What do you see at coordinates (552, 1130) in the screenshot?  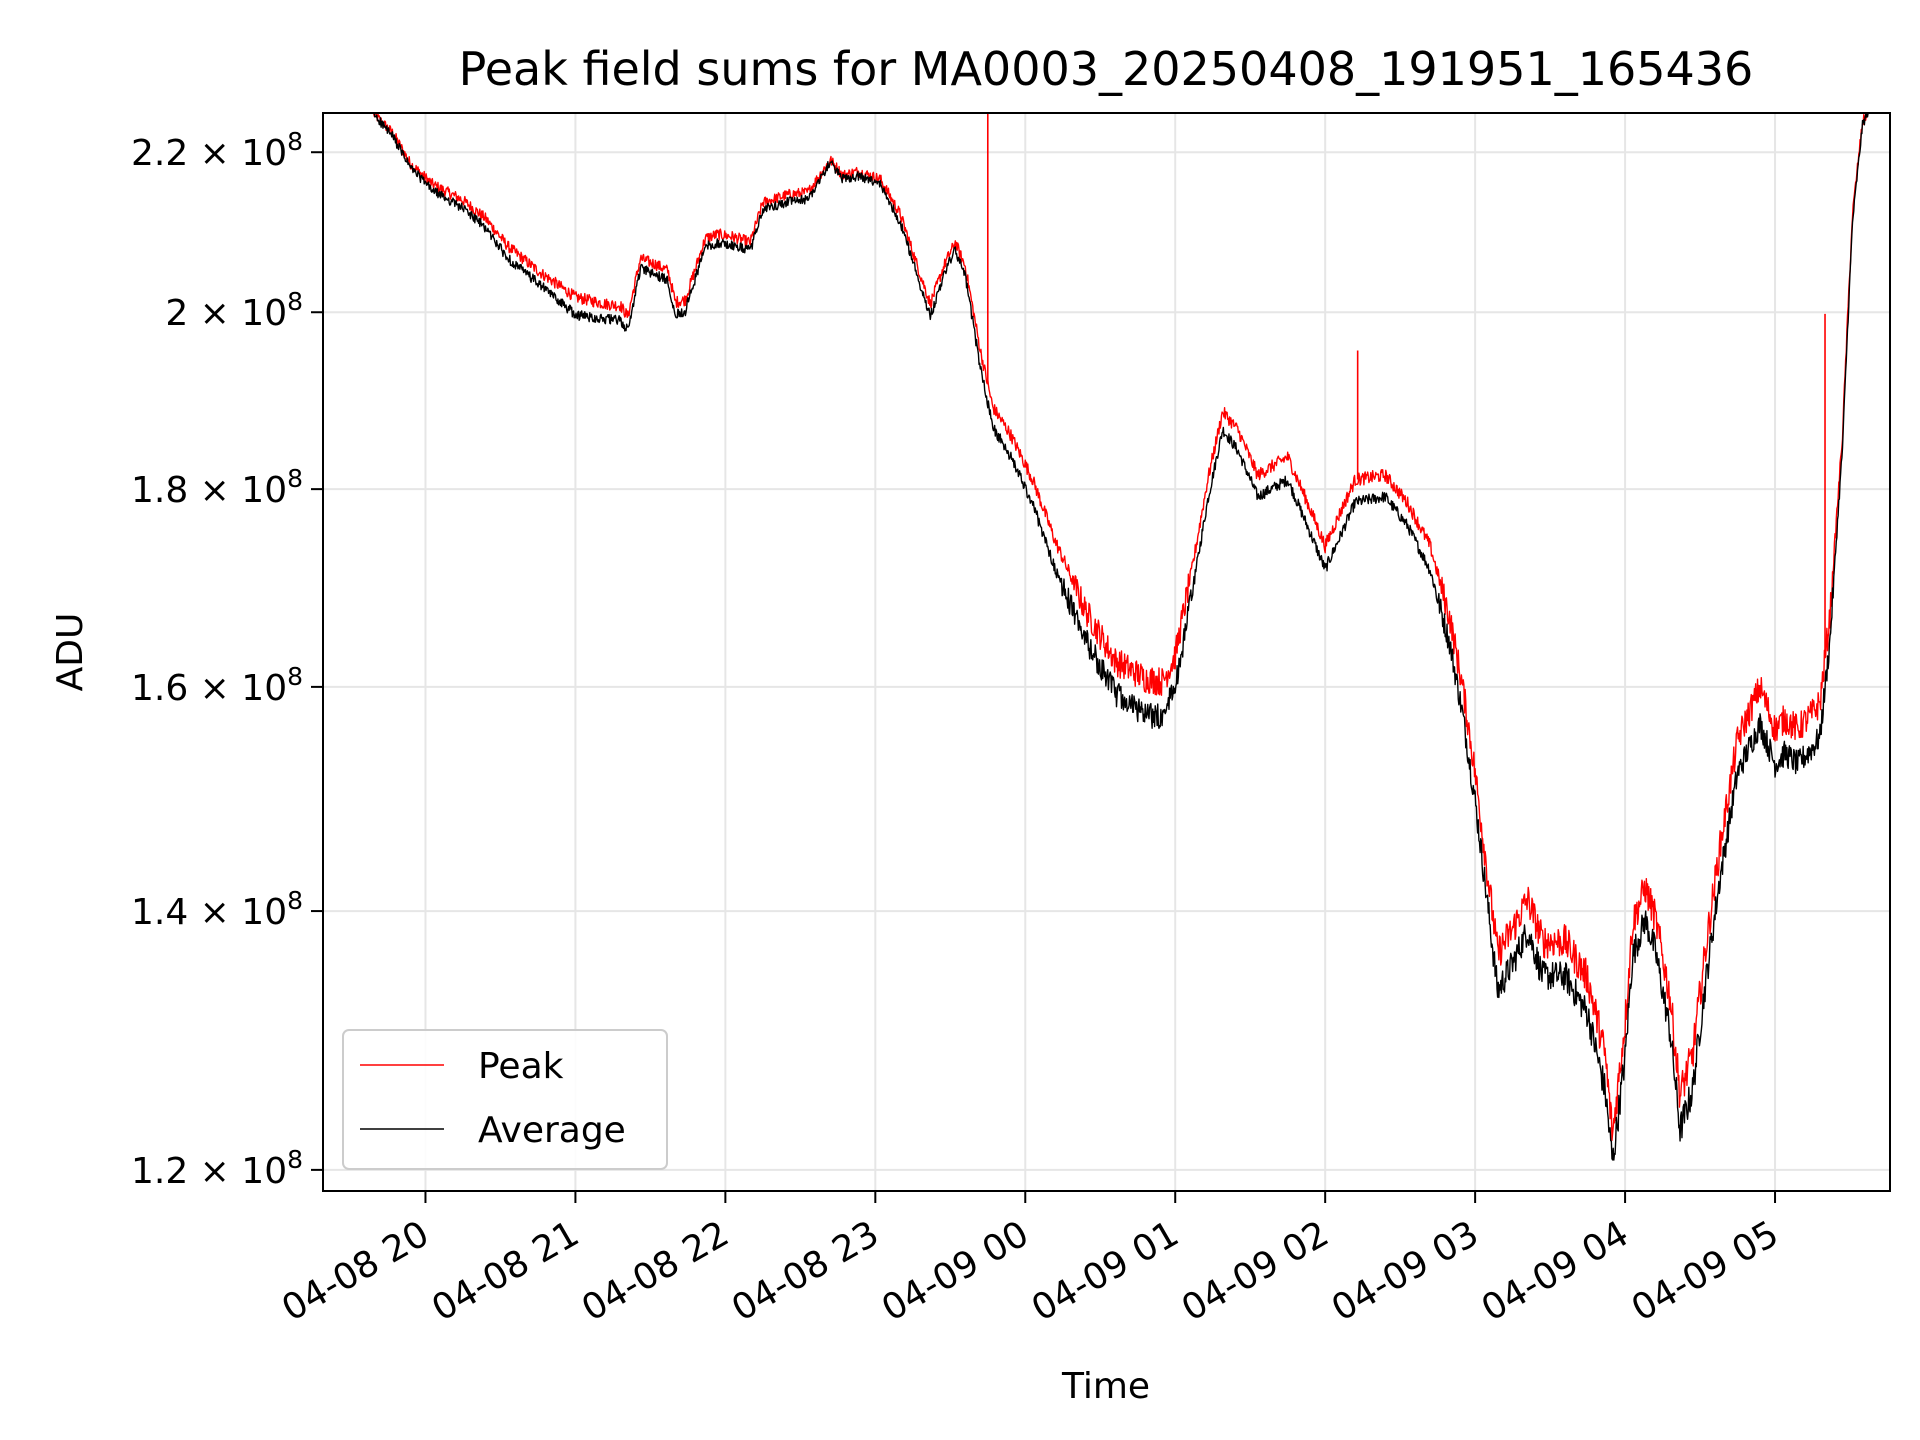 I see `legend-label-average: Average` at bounding box center [552, 1130].